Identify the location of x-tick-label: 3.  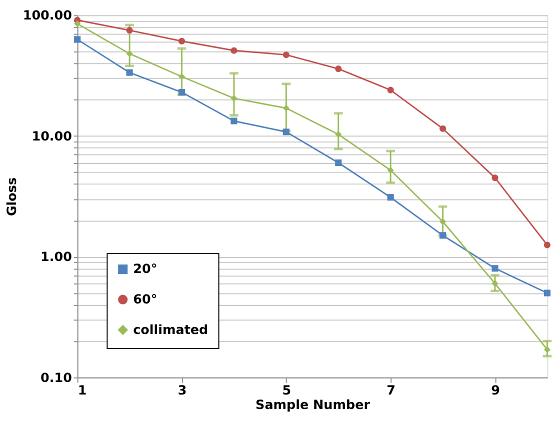
(182, 390).